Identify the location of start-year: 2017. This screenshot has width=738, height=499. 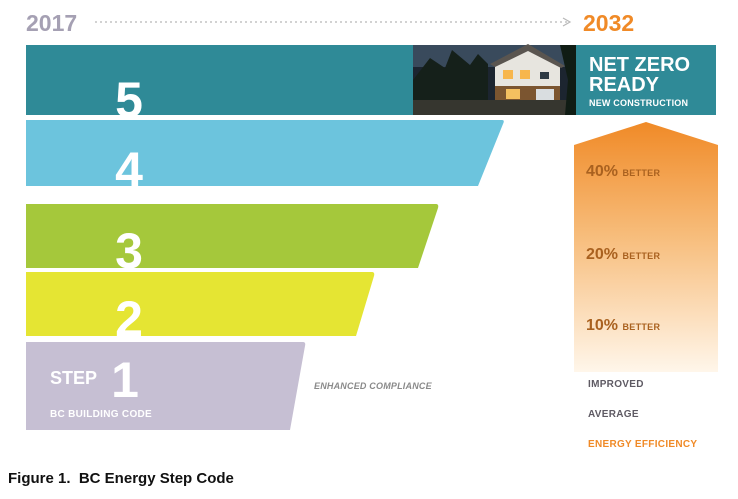
(52, 23).